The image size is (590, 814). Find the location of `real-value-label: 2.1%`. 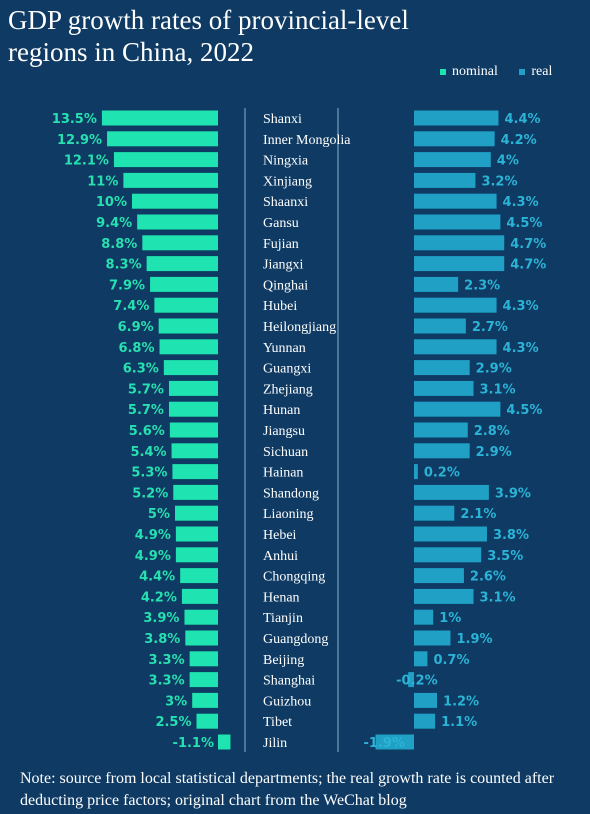

real-value-label: 2.1% is located at coordinates (478, 514).